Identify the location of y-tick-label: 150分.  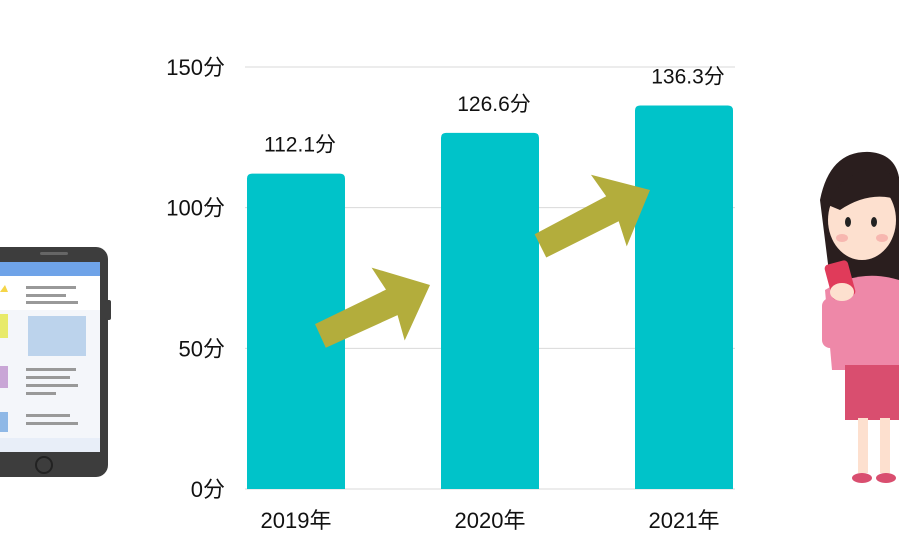
(195, 67).